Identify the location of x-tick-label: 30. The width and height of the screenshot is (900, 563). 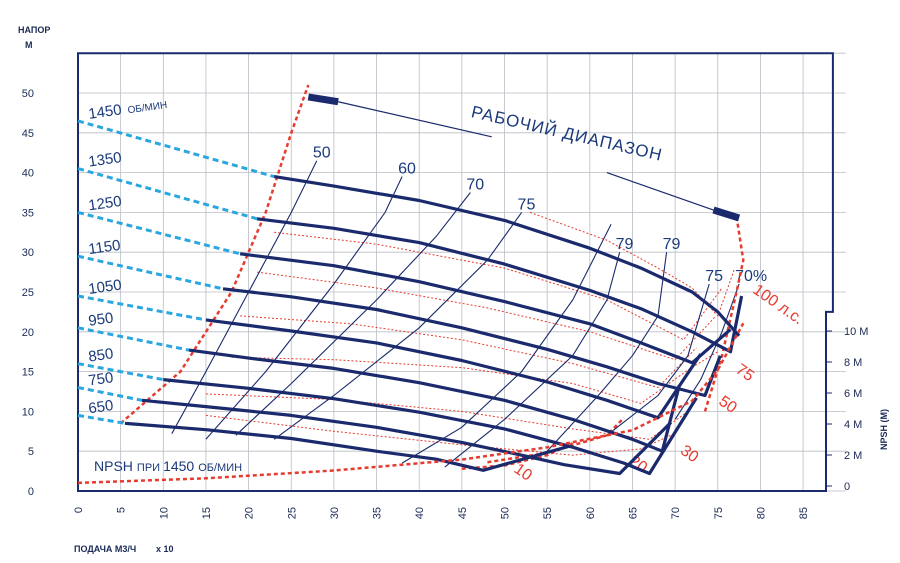
(335, 513).